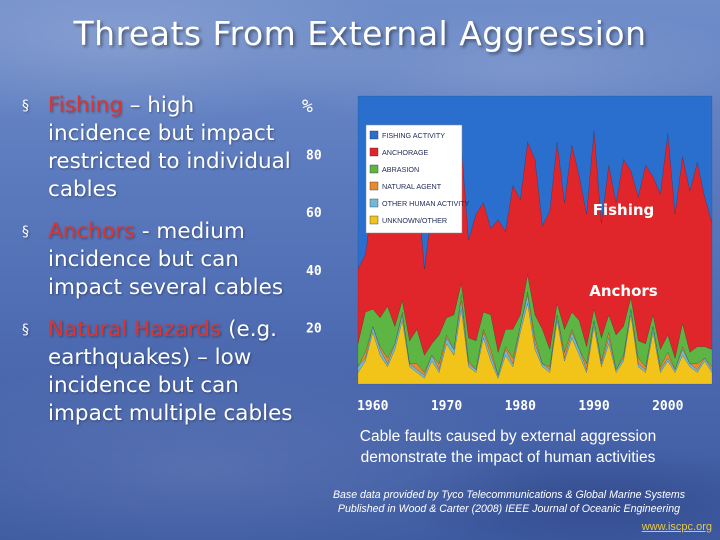 This screenshot has width=720, height=540. Describe the element at coordinates (307, 106) in the screenshot. I see `y-axis-label: %` at that location.